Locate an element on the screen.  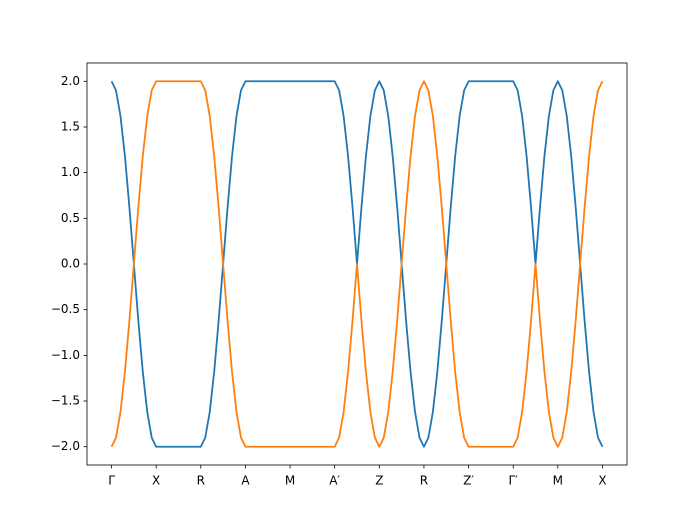
y-tick-label: −1.0 is located at coordinates (65, 355).